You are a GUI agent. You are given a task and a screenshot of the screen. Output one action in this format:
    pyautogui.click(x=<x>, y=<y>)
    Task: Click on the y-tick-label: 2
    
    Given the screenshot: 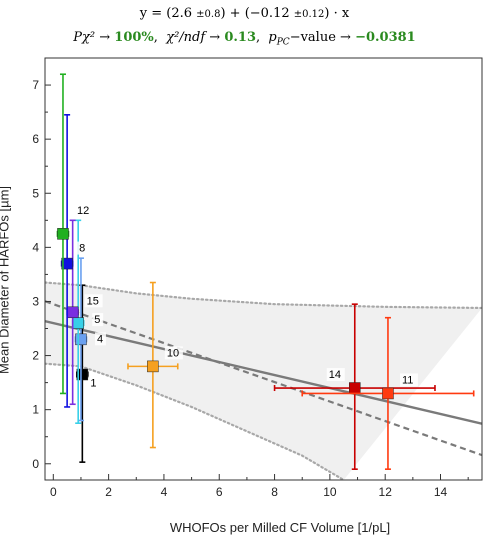 What is the action you would take?
    pyautogui.click(x=35, y=356)
    